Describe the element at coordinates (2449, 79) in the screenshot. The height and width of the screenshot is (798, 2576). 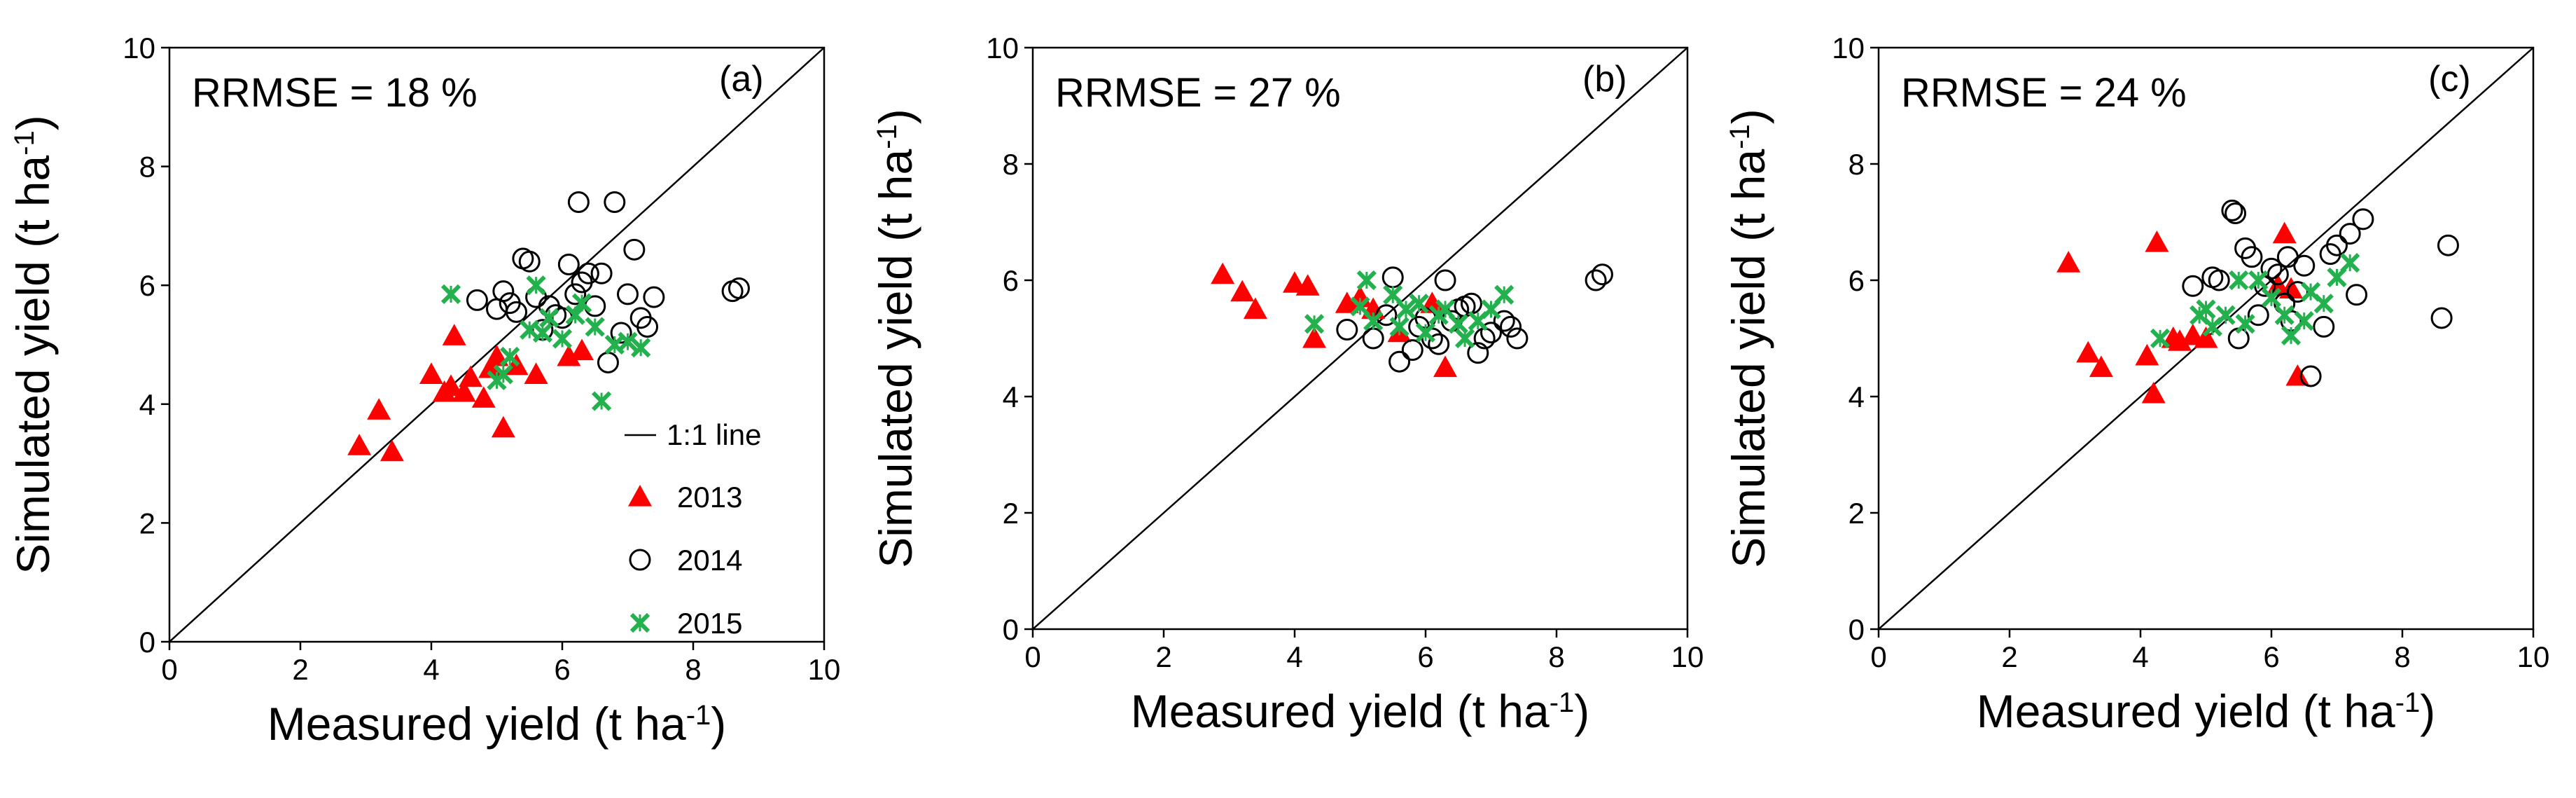
I see `panel-label: (c)` at that location.